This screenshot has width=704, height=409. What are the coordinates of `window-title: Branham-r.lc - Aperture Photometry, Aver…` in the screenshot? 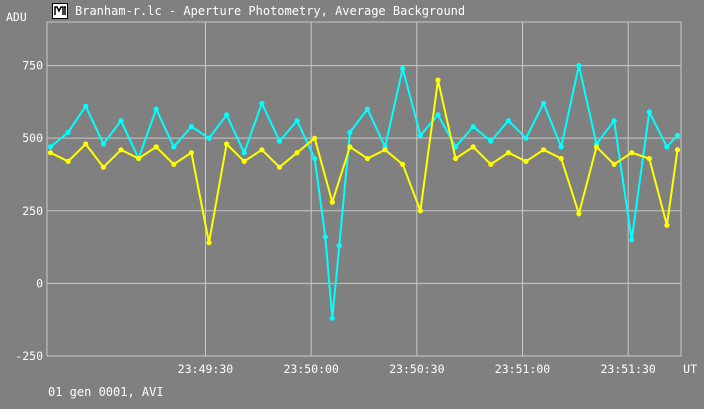 It's located at (270, 11).